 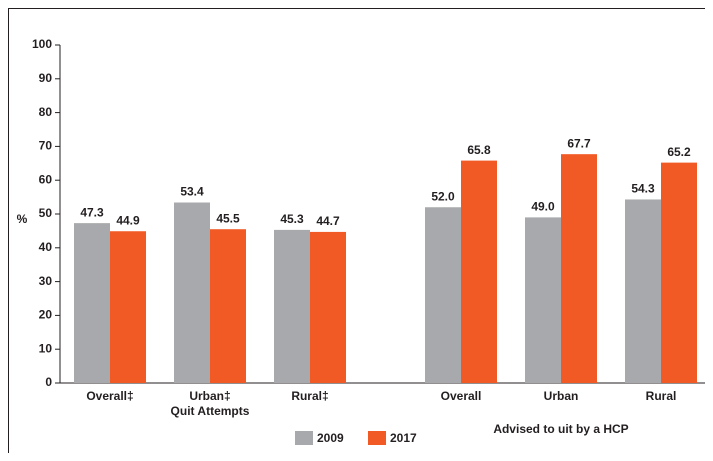 What do you see at coordinates (330, 438) in the screenshot?
I see `legend-label: 2009` at bounding box center [330, 438].